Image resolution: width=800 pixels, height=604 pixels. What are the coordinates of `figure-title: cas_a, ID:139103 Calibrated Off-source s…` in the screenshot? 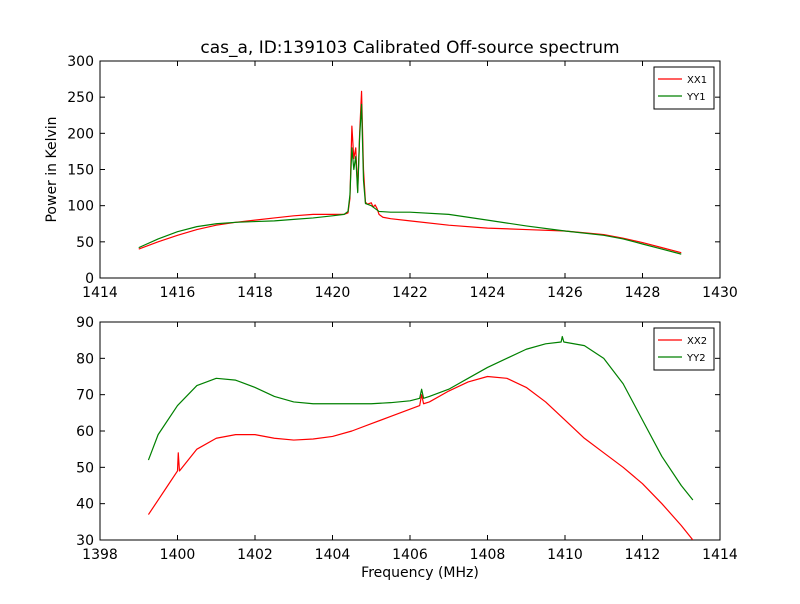 It's located at (409, 48).